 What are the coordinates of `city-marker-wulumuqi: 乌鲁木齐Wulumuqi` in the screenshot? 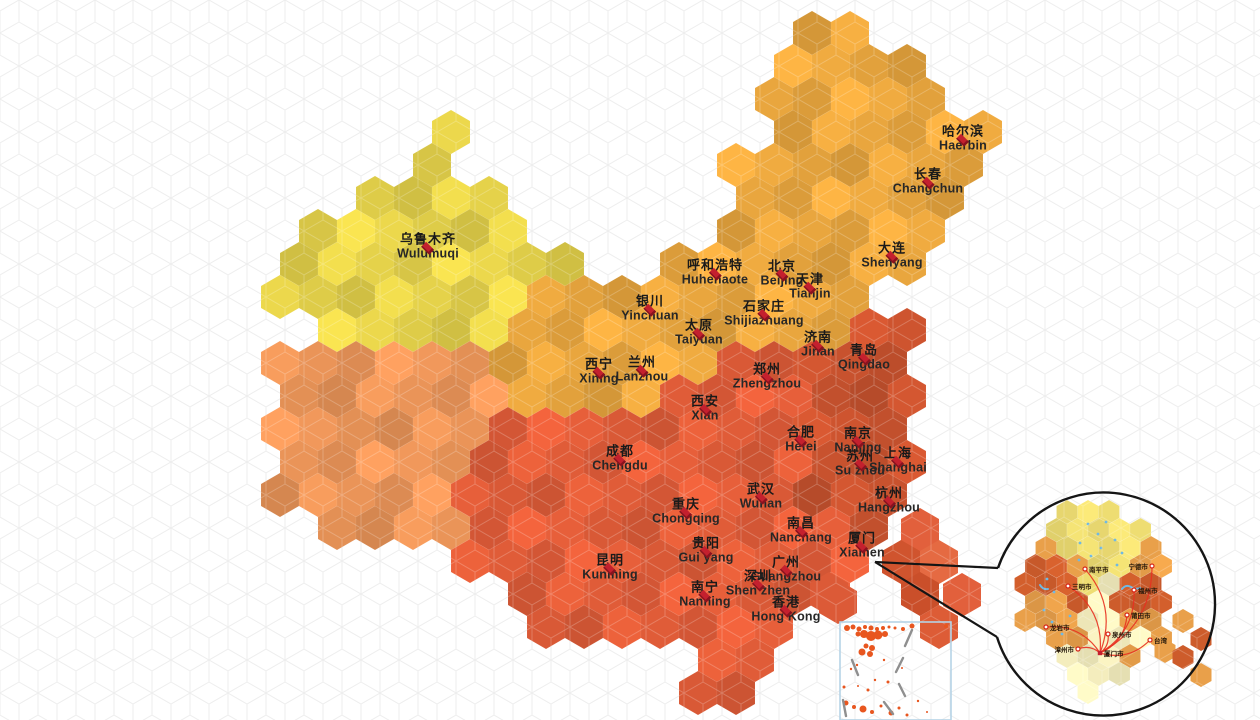 It's located at (428, 247).